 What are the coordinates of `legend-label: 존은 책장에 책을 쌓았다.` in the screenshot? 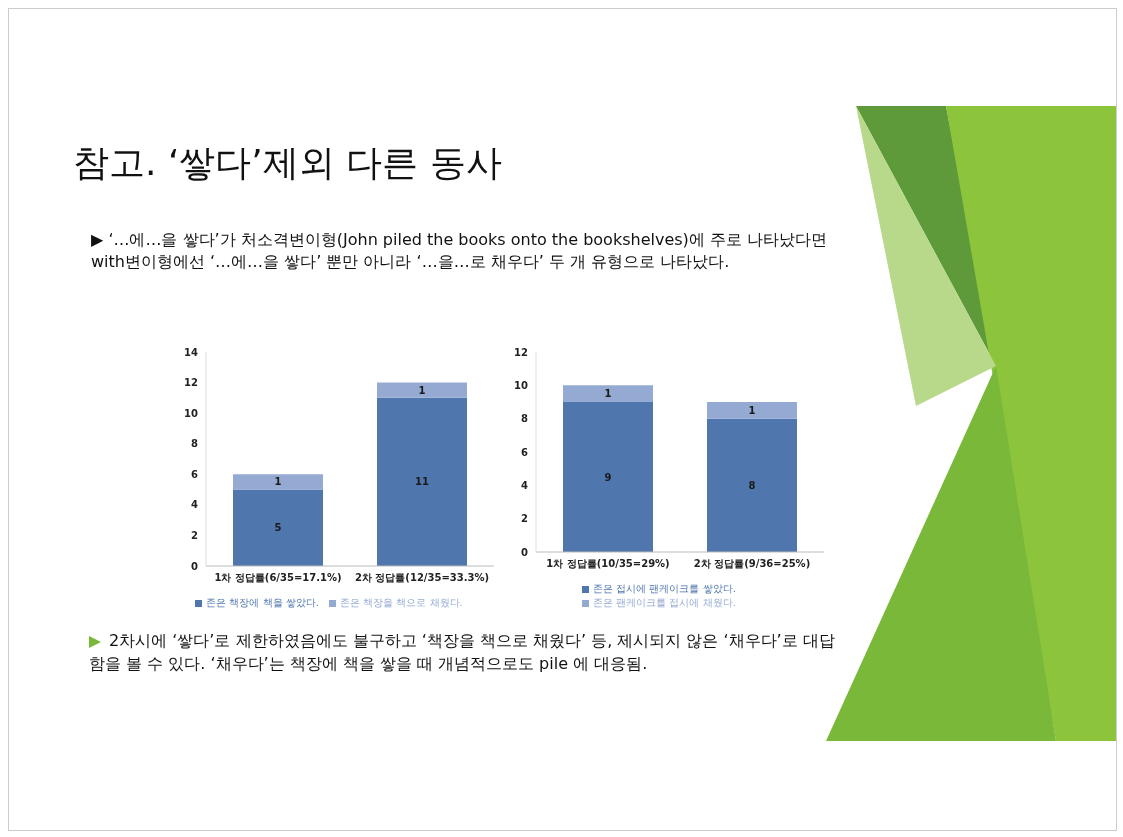 It's located at (262, 602).